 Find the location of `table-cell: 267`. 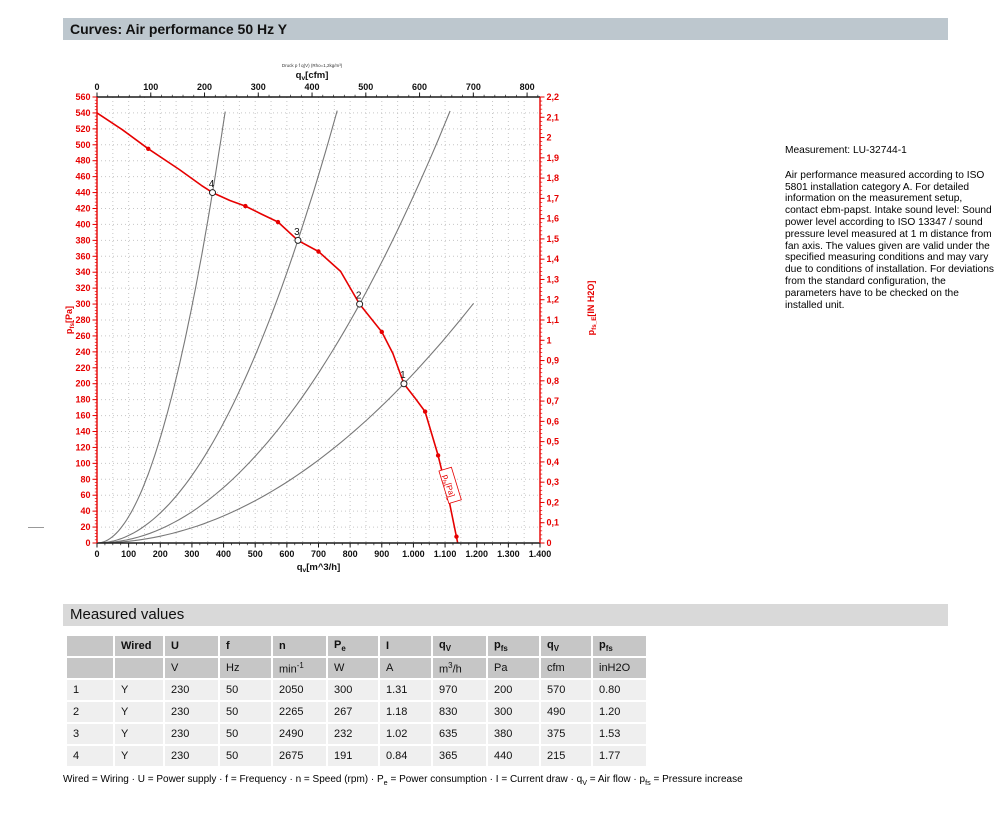

table-cell: 267 is located at coordinates (353, 712).